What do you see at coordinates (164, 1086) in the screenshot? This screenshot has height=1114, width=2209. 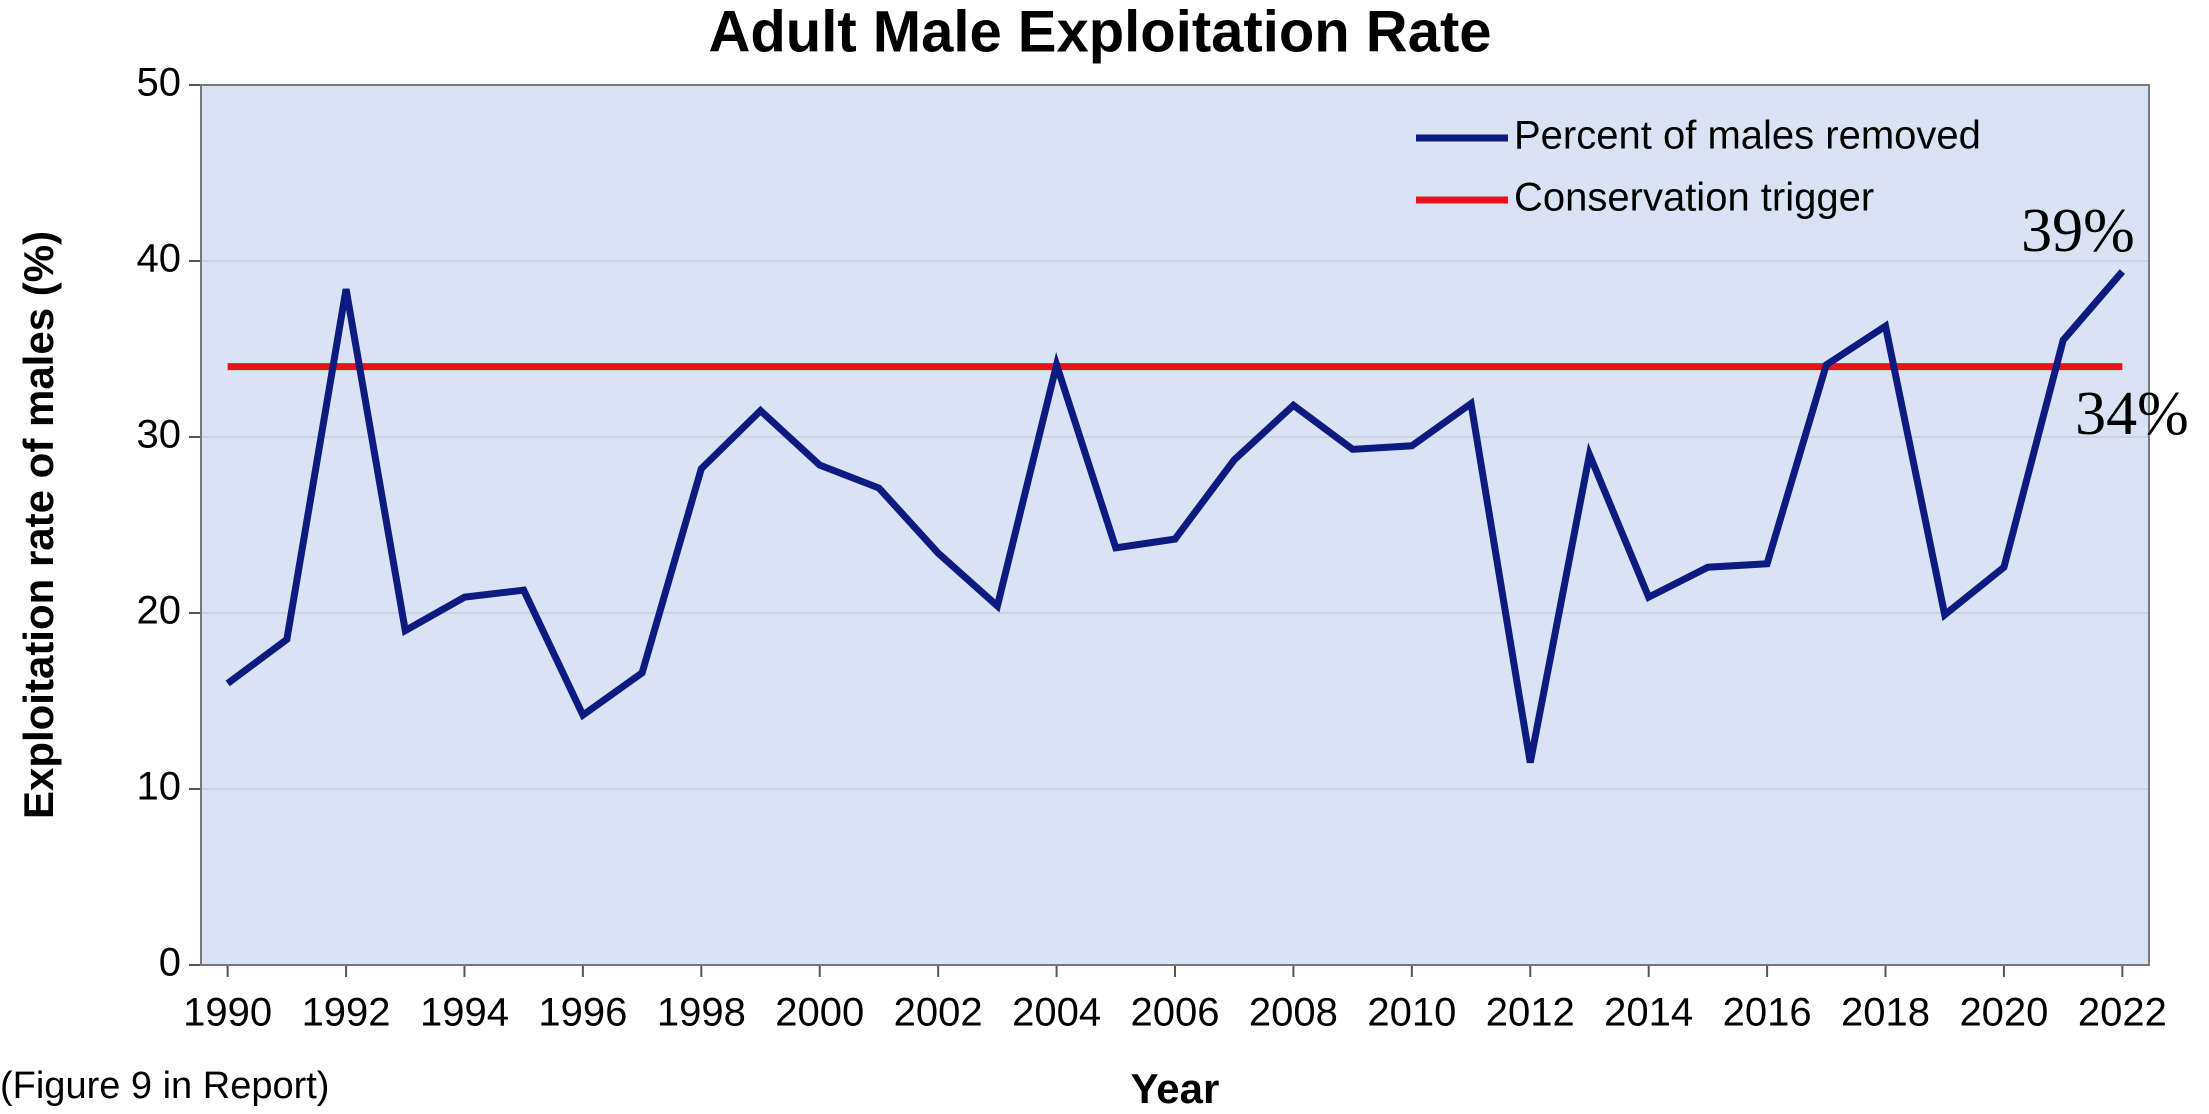 I see `footnote: (Figure 9 in Report)` at bounding box center [164, 1086].